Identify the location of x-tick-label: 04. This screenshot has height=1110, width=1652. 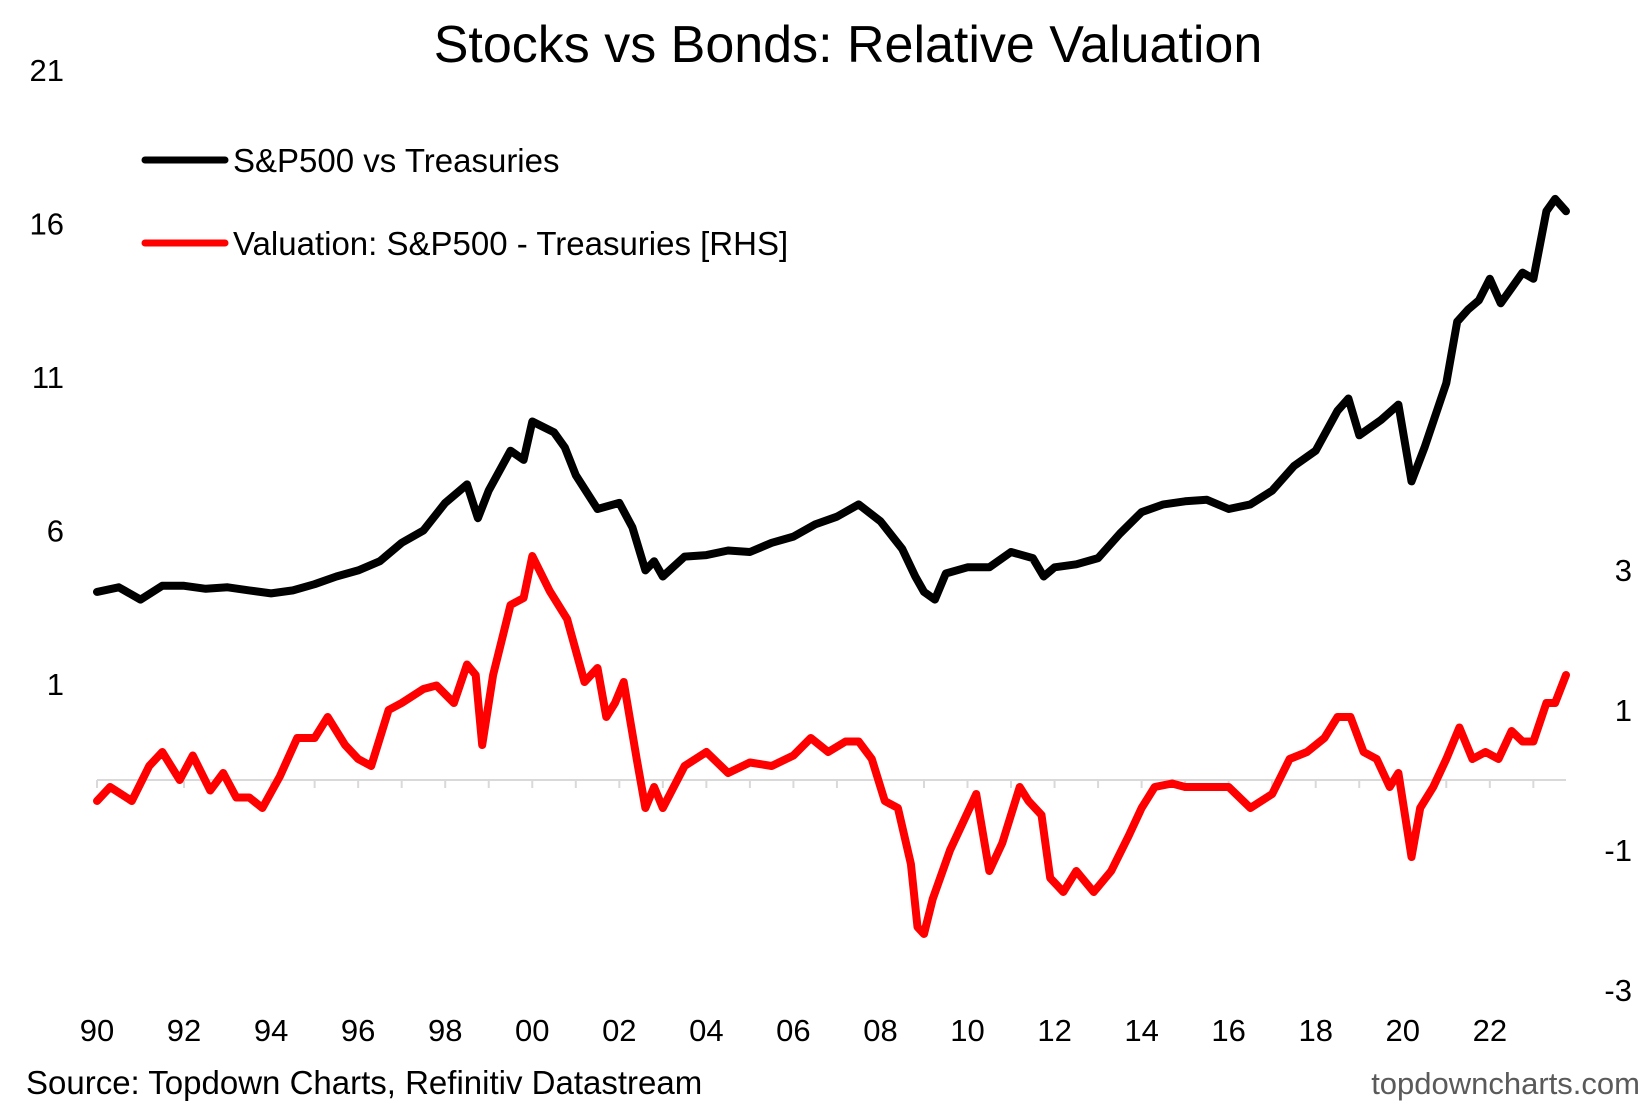
(706, 1030).